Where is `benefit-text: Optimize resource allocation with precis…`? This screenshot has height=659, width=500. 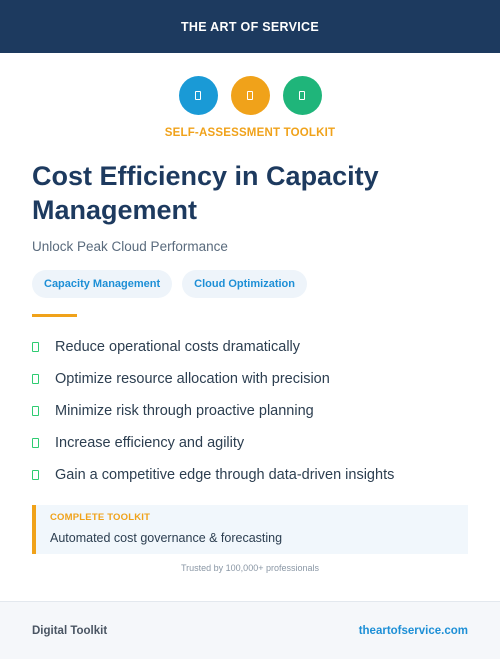 benefit-text: Optimize resource allocation with precis… is located at coordinates (192, 379).